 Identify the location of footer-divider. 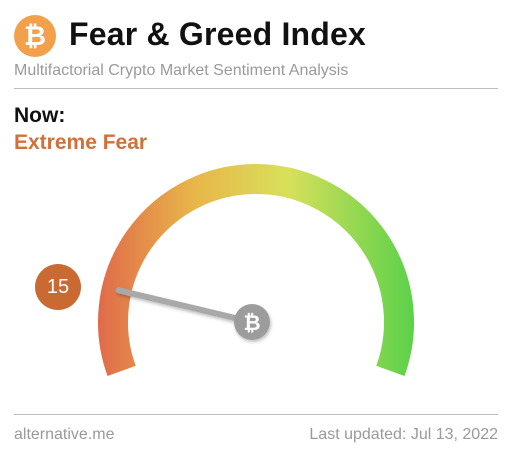
(256, 414).